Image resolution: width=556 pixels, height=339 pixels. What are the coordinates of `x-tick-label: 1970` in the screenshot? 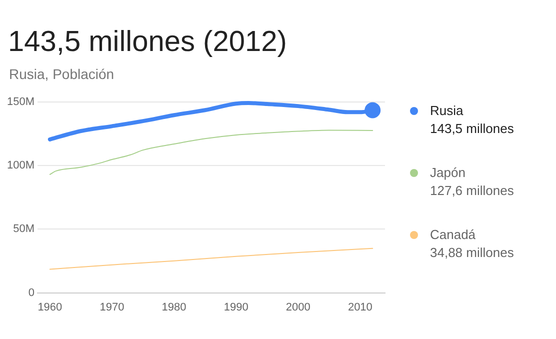 It's located at (112, 307).